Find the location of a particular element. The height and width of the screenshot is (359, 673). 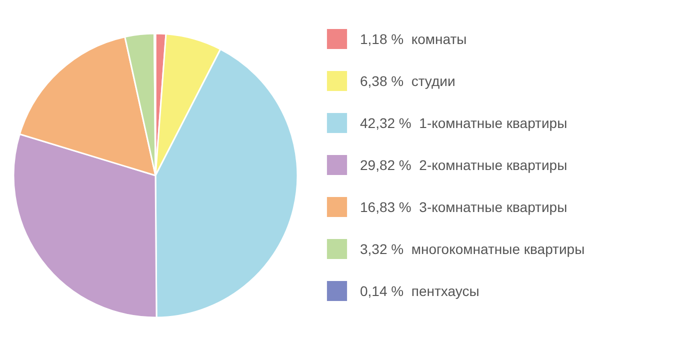

legend-label: 1,18 % комнаты is located at coordinates (413, 39).